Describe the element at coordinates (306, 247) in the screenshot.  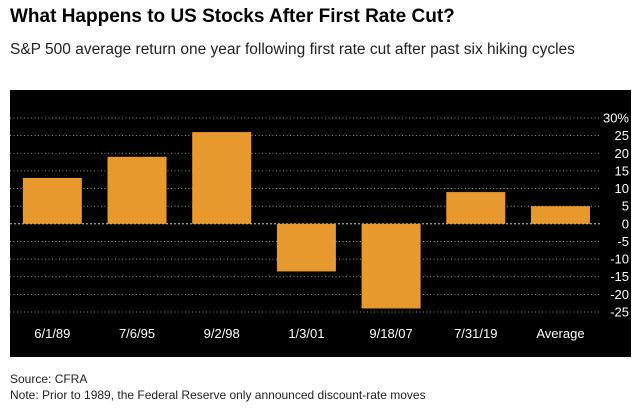
I see `bar-1/3/01` at that location.